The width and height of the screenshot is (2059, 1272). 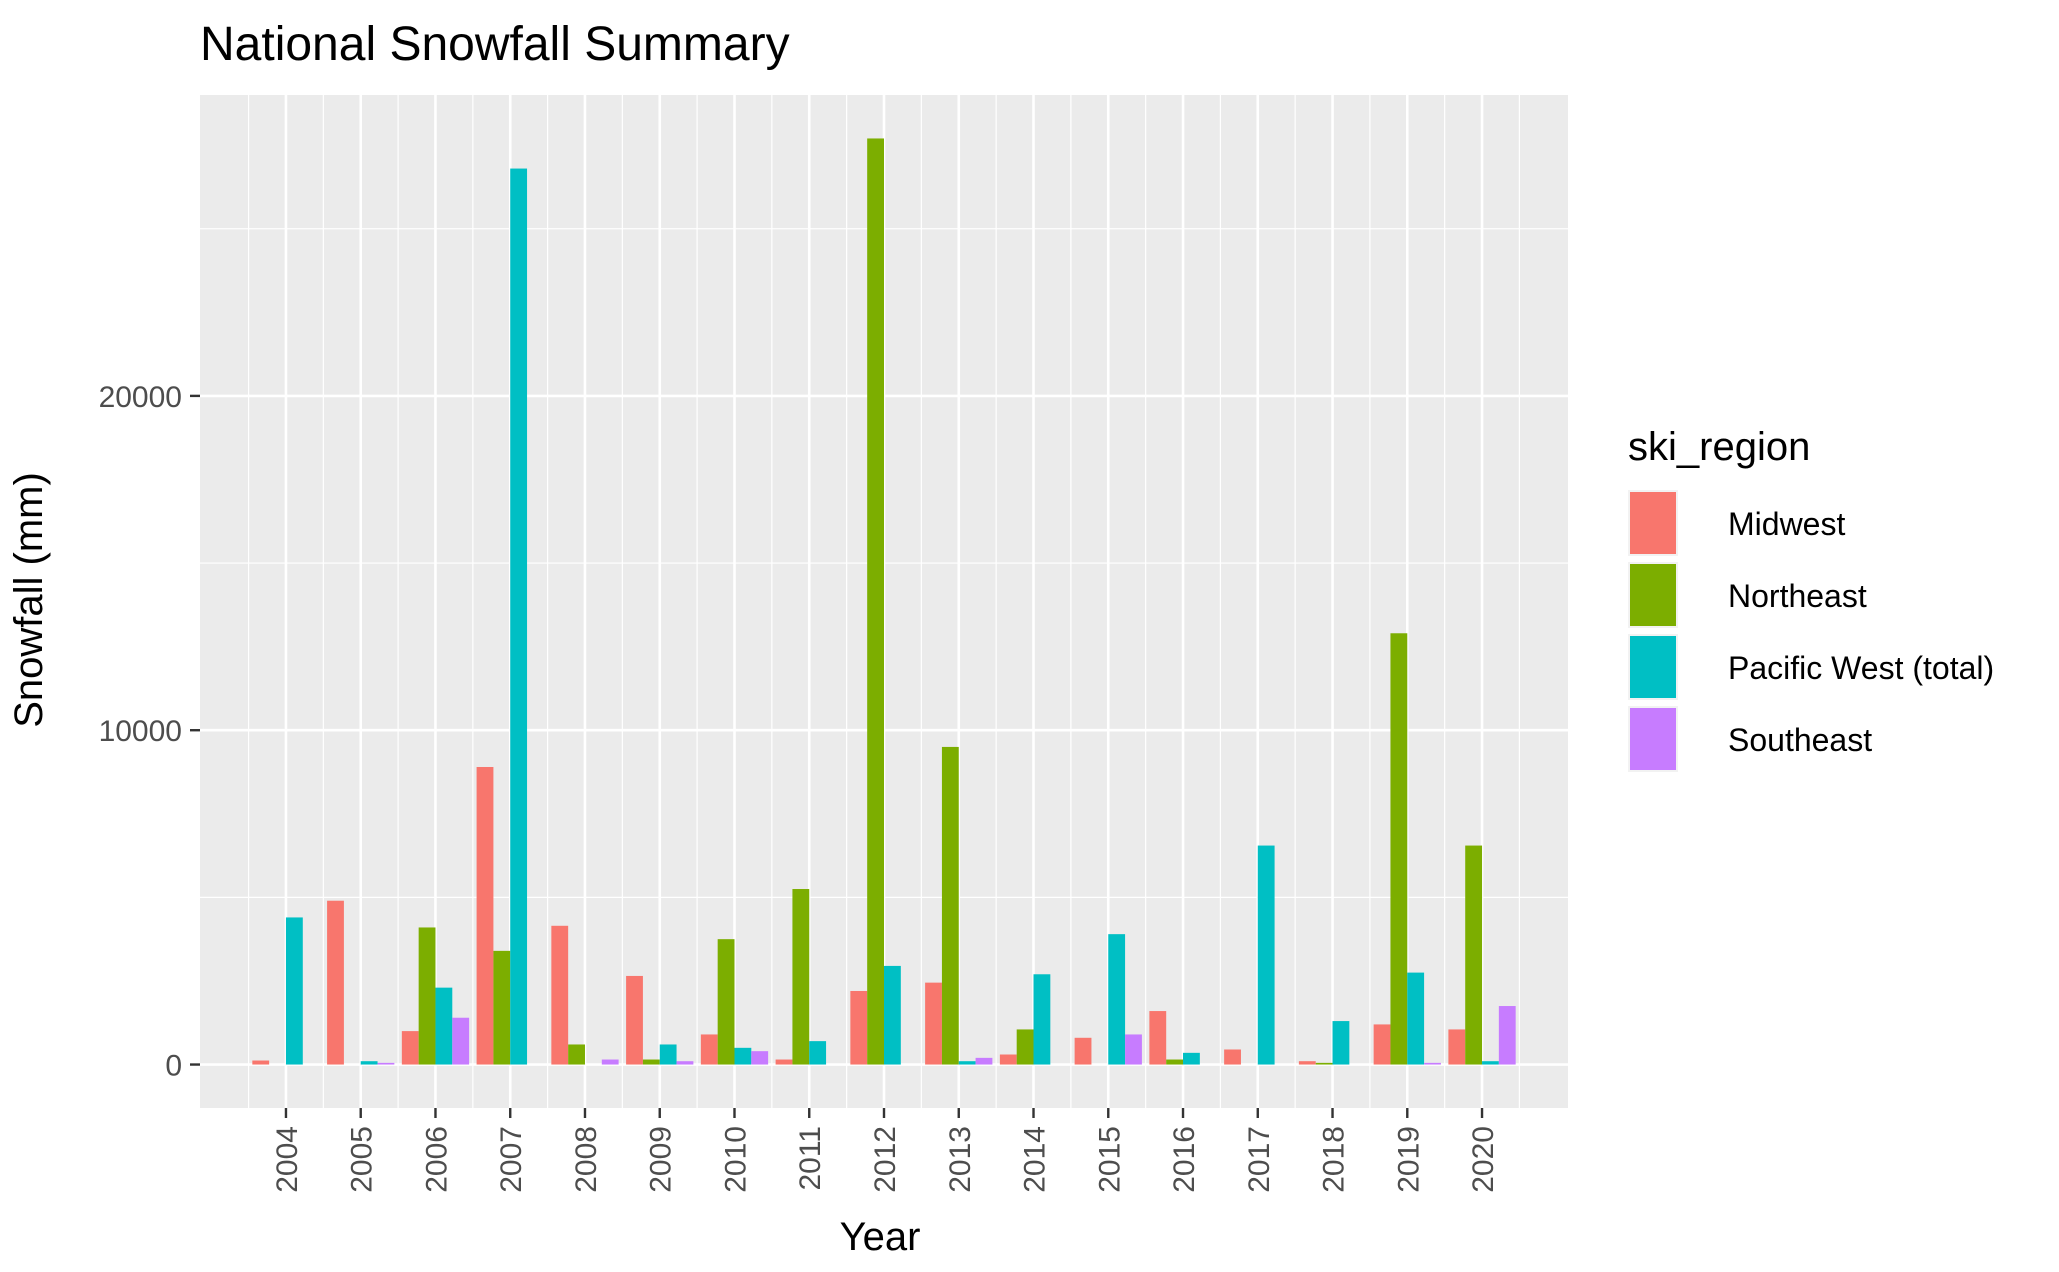 I want to click on x-tick-label: 2016, so click(x=1184, y=1159).